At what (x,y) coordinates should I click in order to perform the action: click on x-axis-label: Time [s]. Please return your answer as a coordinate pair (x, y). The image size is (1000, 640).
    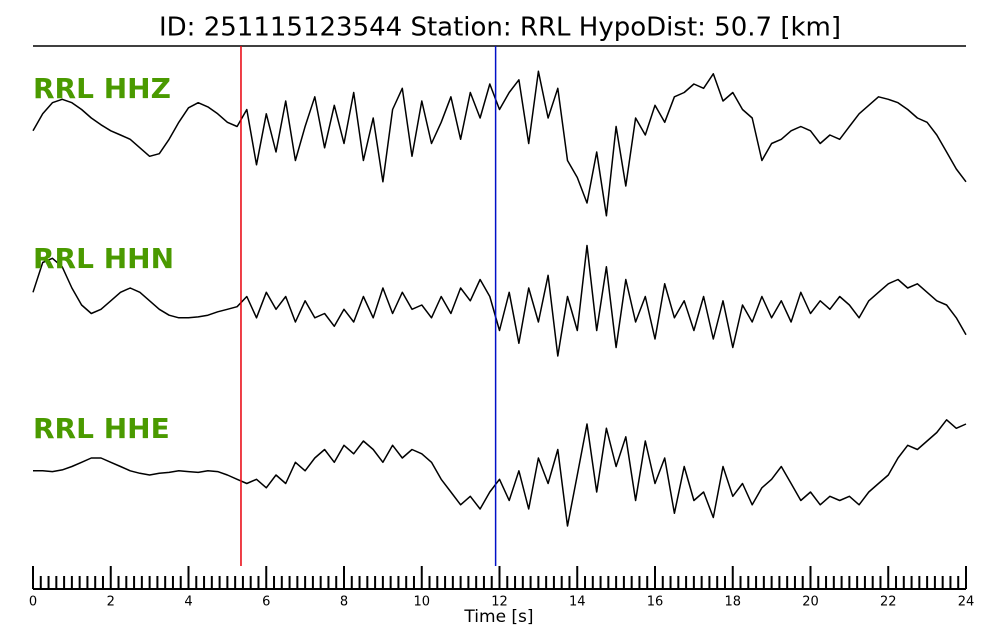
    Looking at the image, I should click on (498, 617).